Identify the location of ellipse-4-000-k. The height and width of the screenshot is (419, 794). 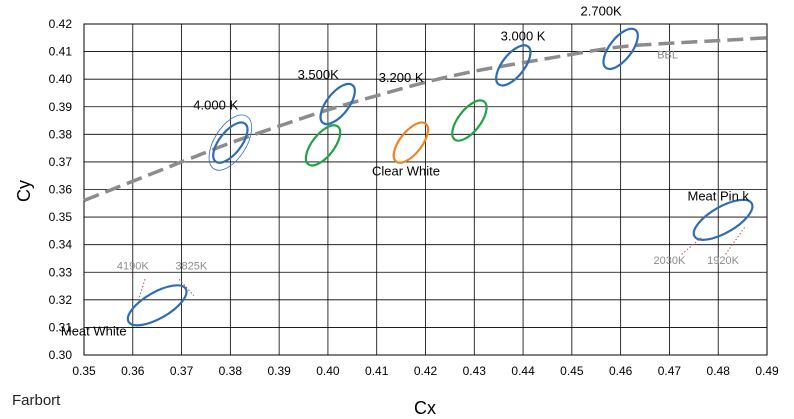
(230, 142).